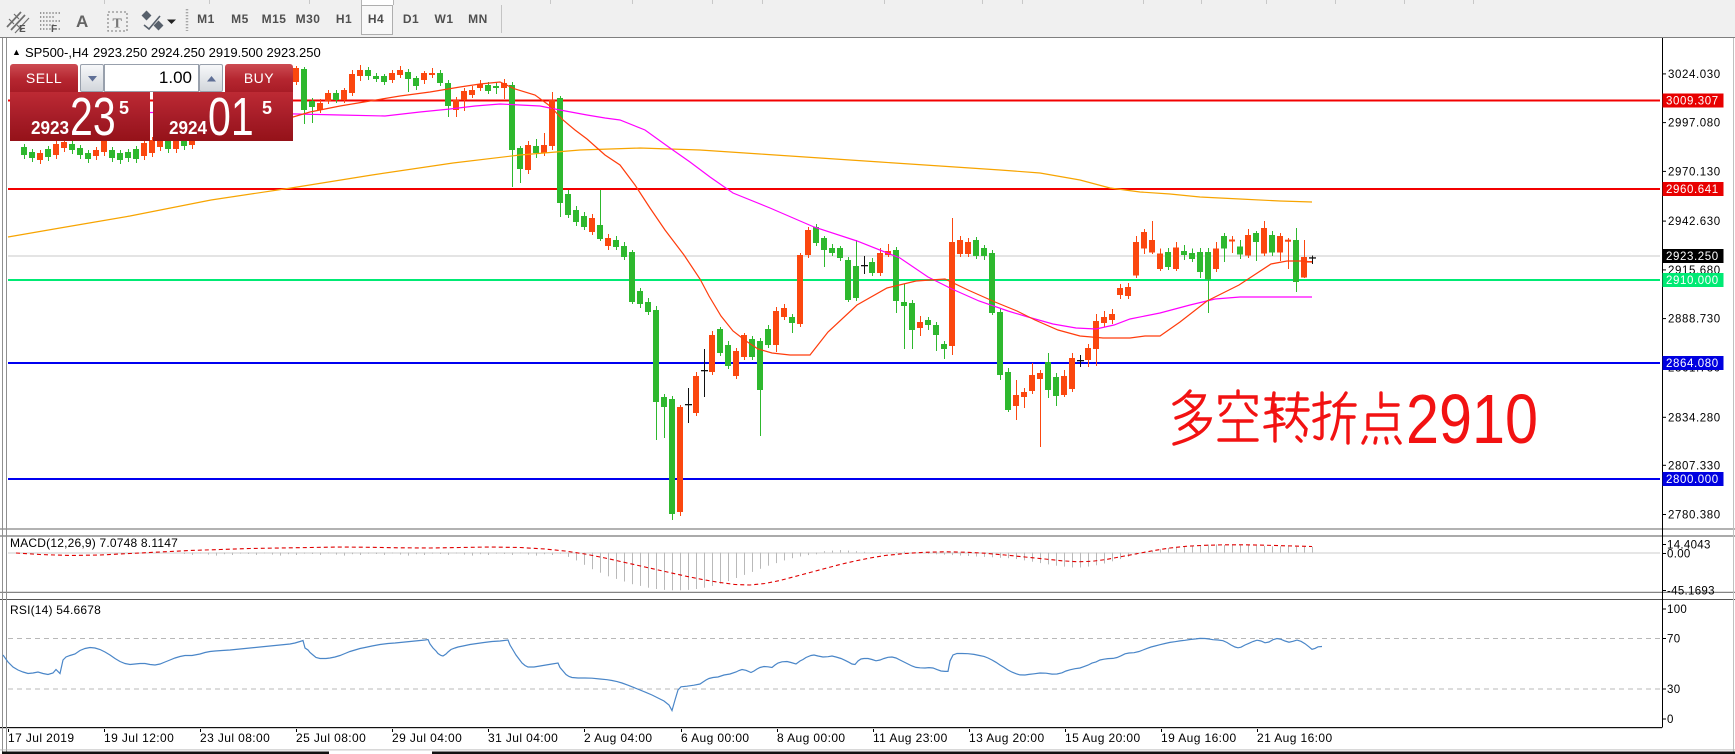 The image size is (1735, 754). Describe the element at coordinates (1677, 610) in the screenshot. I see `svg-text: 100` at that location.